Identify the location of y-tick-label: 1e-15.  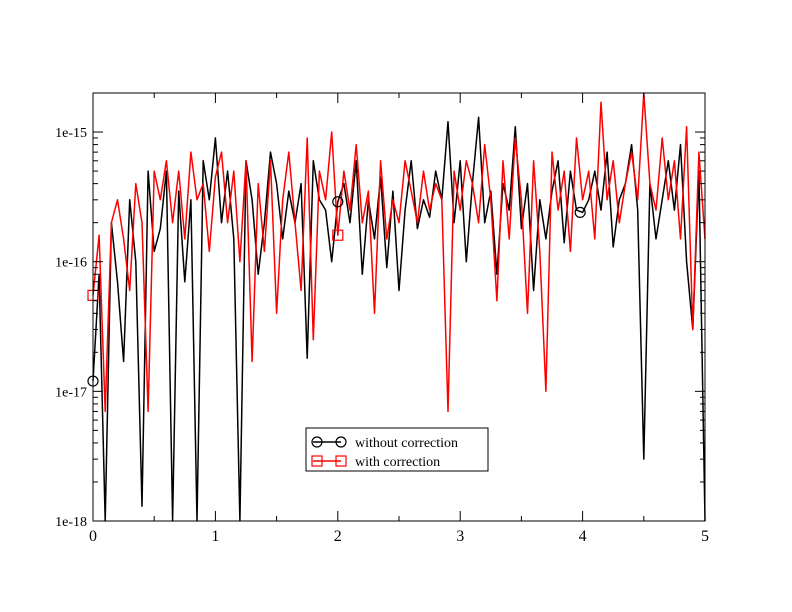
(71, 133).